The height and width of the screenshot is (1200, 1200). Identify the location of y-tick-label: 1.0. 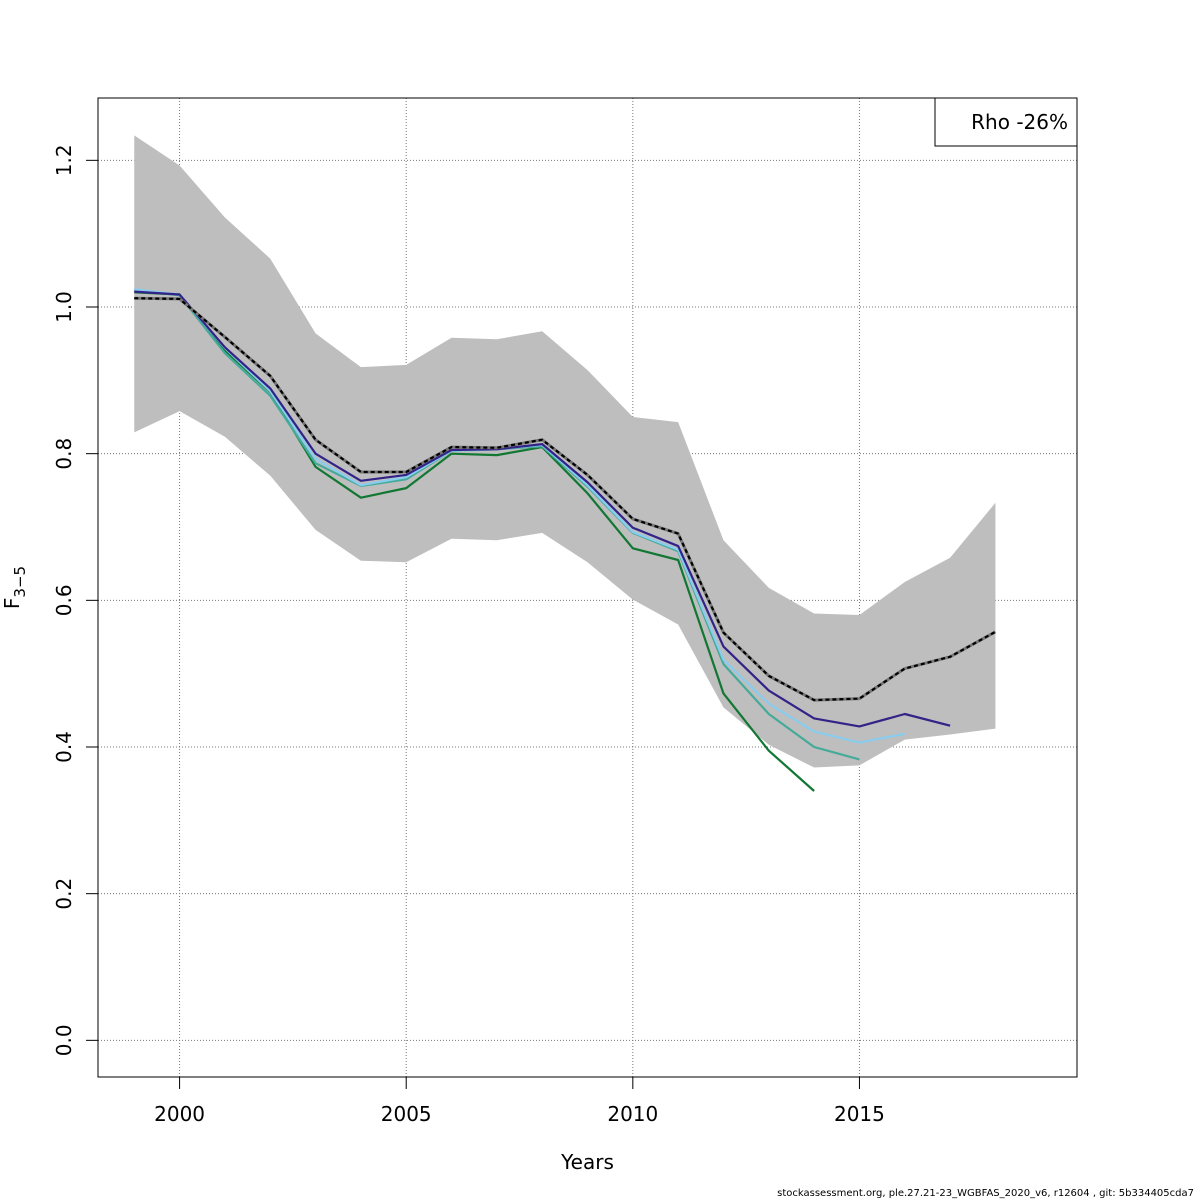
(64, 307).